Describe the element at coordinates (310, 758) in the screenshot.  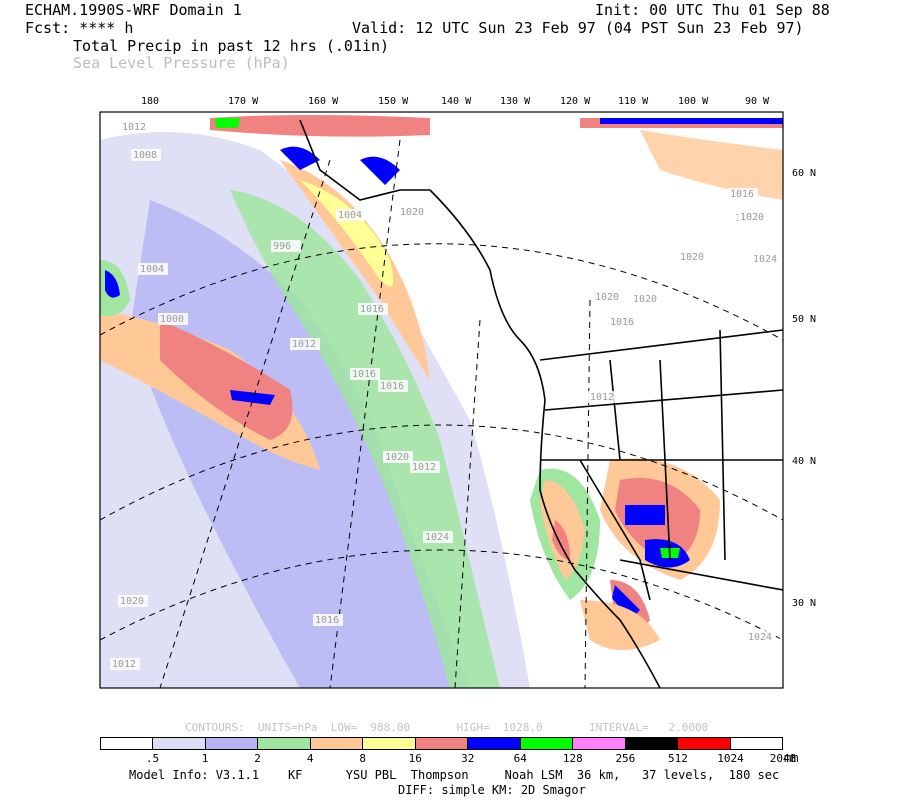
I see `colorbar-label: 4` at that location.